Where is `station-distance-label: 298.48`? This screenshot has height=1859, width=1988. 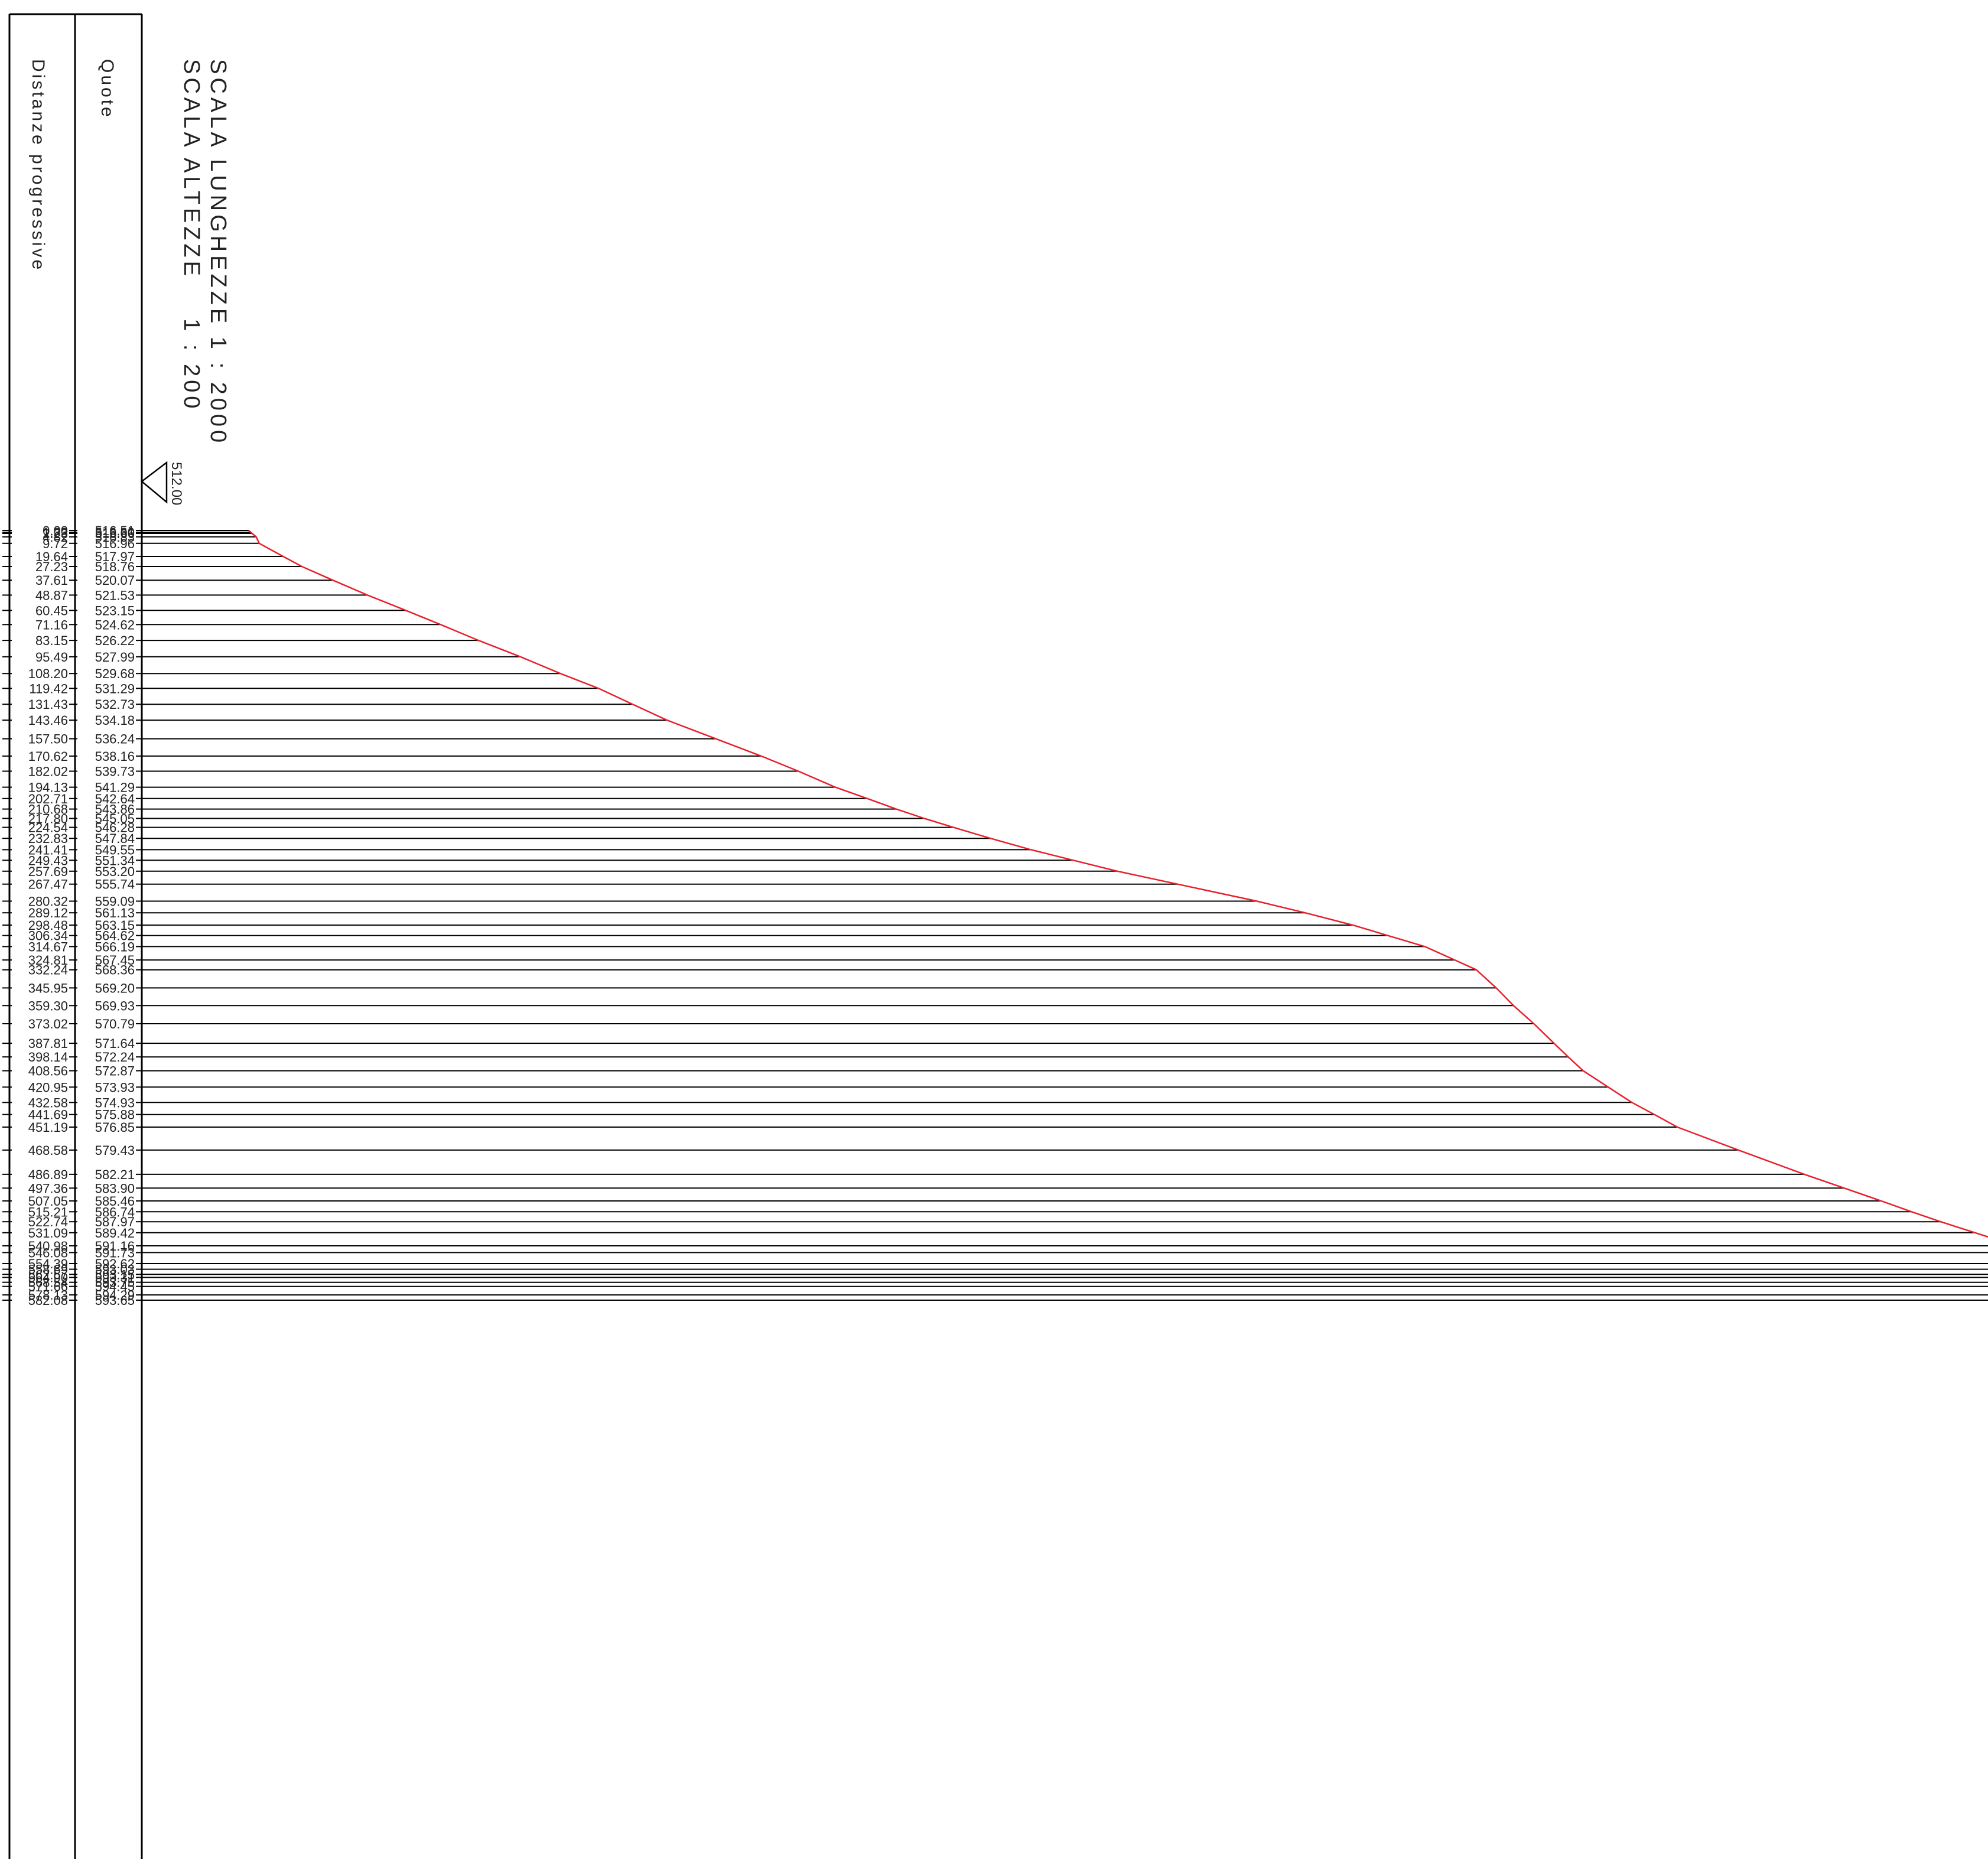 station-distance-label: 298.48 is located at coordinates (48, 925).